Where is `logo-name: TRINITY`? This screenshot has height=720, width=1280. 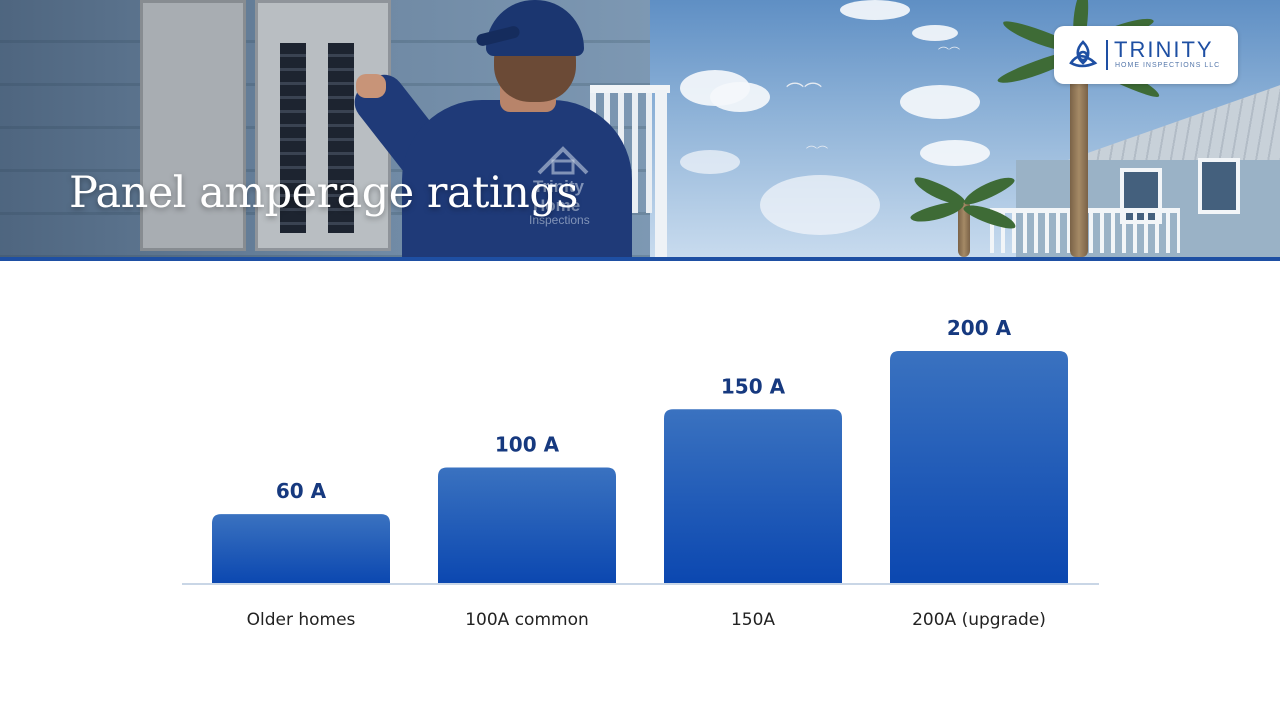 logo-name: TRINITY is located at coordinates (1164, 49).